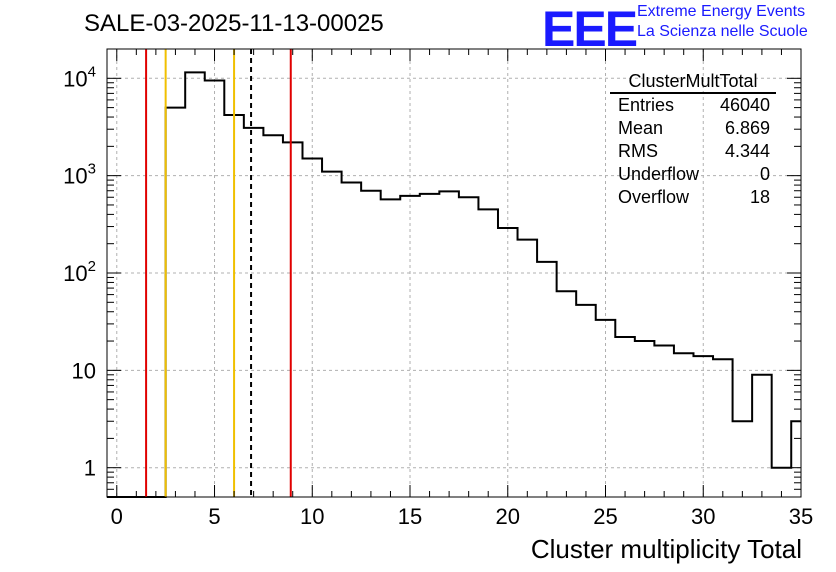 The width and height of the screenshot is (836, 572). What do you see at coordinates (312, 516) in the screenshot?
I see `x-tick-label: 10` at bounding box center [312, 516].